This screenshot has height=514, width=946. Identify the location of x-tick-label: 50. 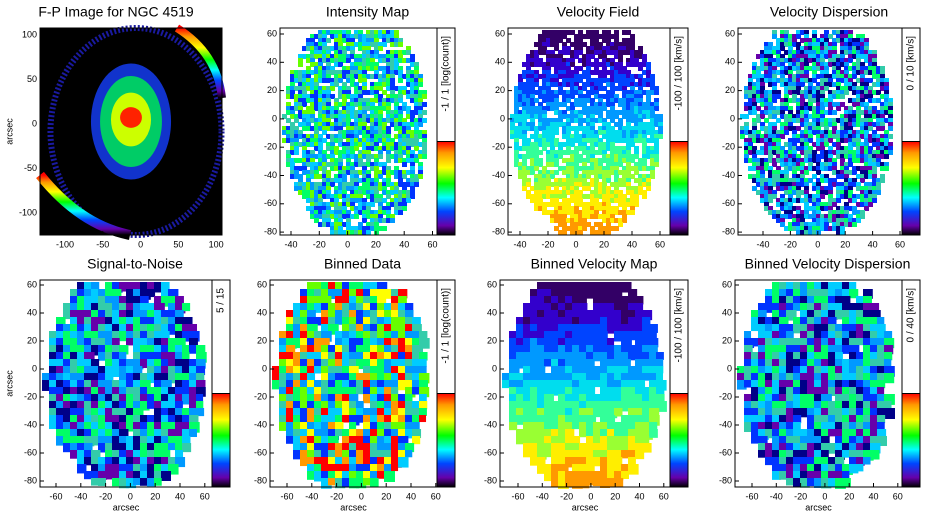
(178, 244).